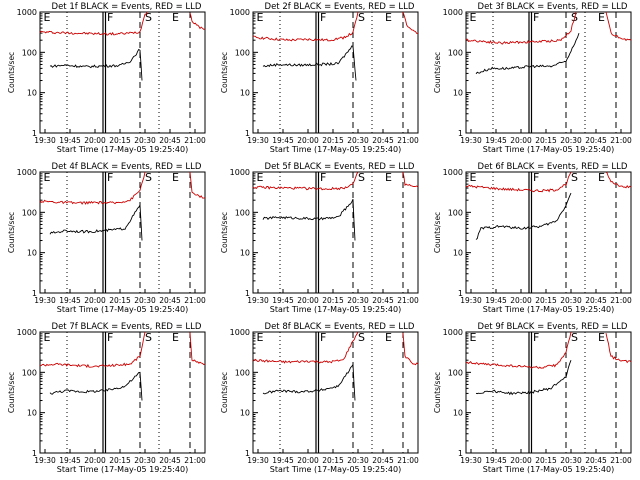  What do you see at coordinates (340, 7) in the screenshot?
I see `chart-title: Det 2f BLACK = Events, RED = LLD` at bounding box center [340, 7].